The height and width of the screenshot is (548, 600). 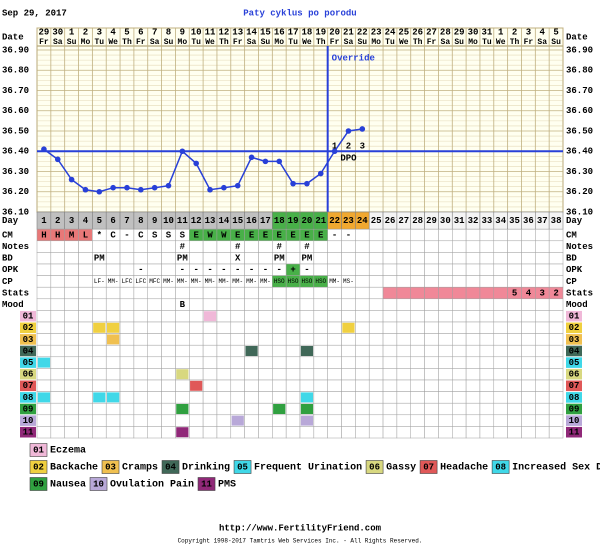 What do you see at coordinates (209, 270) in the screenshot?
I see `cell-text: -` at bounding box center [209, 270].